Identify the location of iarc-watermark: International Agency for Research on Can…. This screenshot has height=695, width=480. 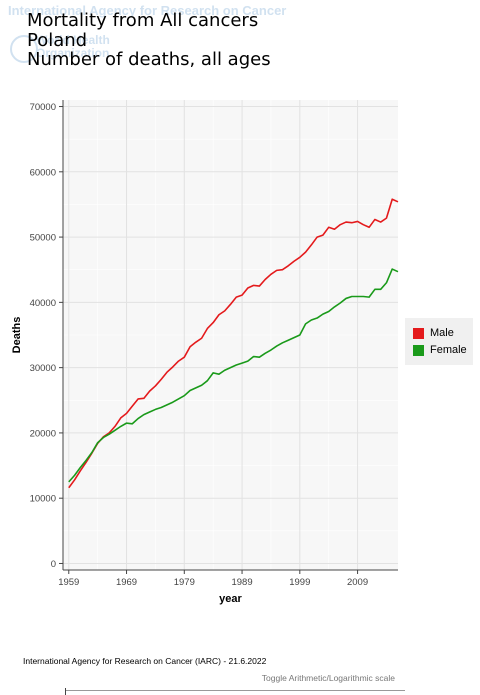
(148, 33).